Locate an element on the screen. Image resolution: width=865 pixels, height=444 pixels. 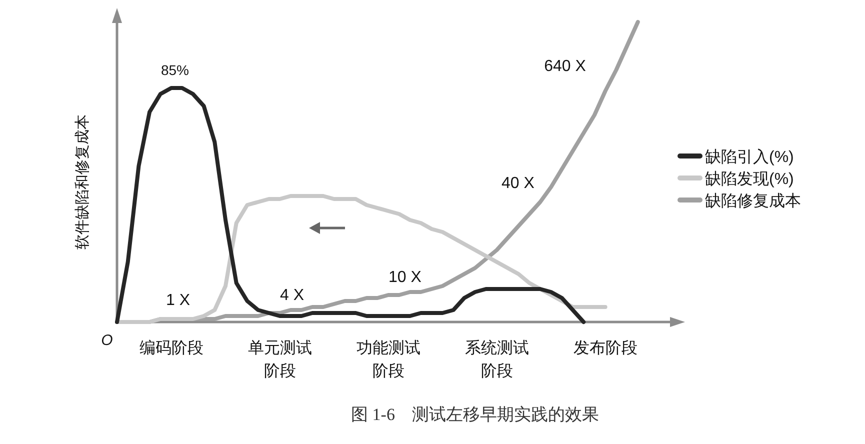
x-tick-label: 单元测试阶段 is located at coordinates (280, 359).